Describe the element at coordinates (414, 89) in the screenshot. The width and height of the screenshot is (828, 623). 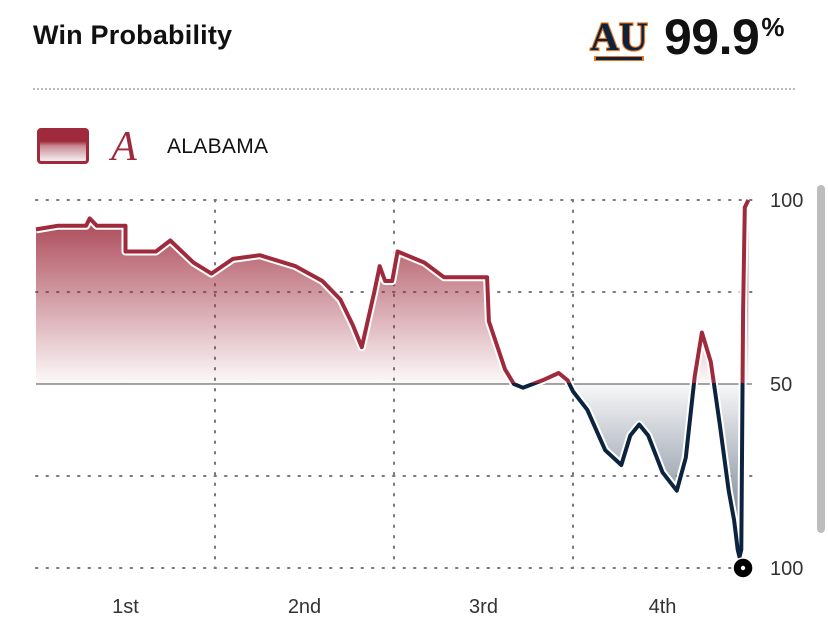
I see `header-divider` at that location.